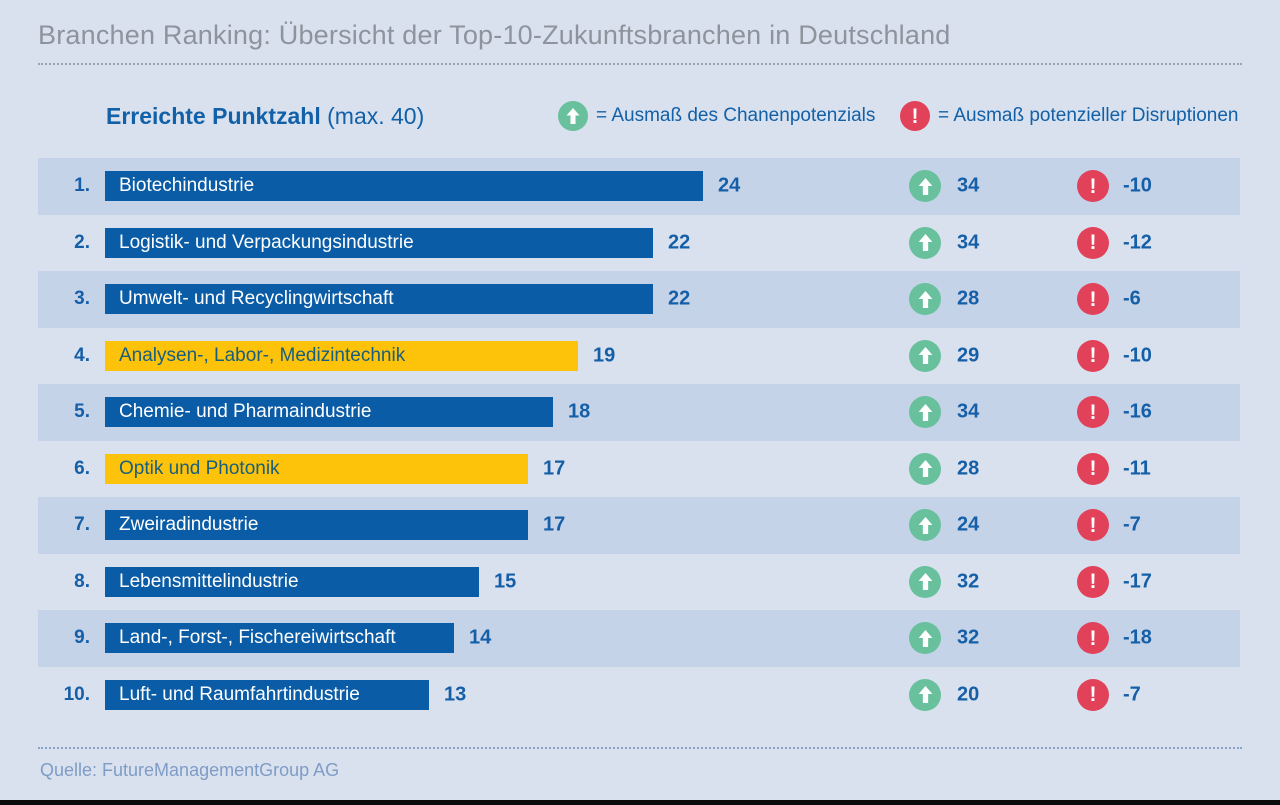 Image resolution: width=1280 pixels, height=805 pixels. What do you see at coordinates (316, 468) in the screenshot?
I see `score-bar: Optik und Photonik` at bounding box center [316, 468].